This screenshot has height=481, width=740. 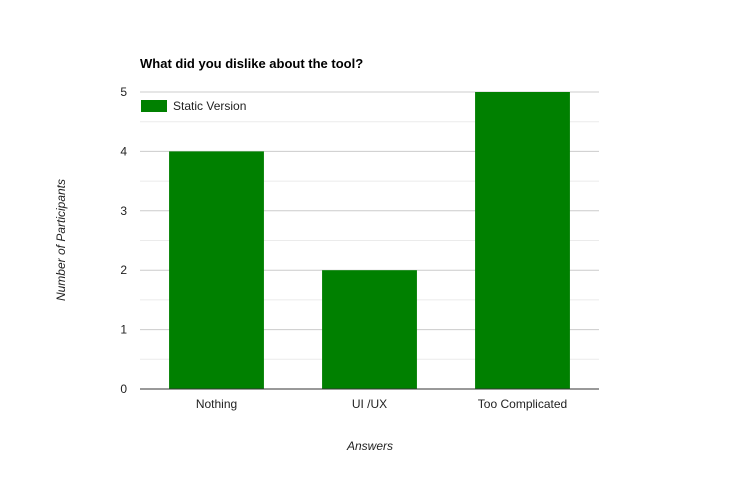 What do you see at coordinates (154, 106) in the screenshot?
I see `legend-swatch` at bounding box center [154, 106].